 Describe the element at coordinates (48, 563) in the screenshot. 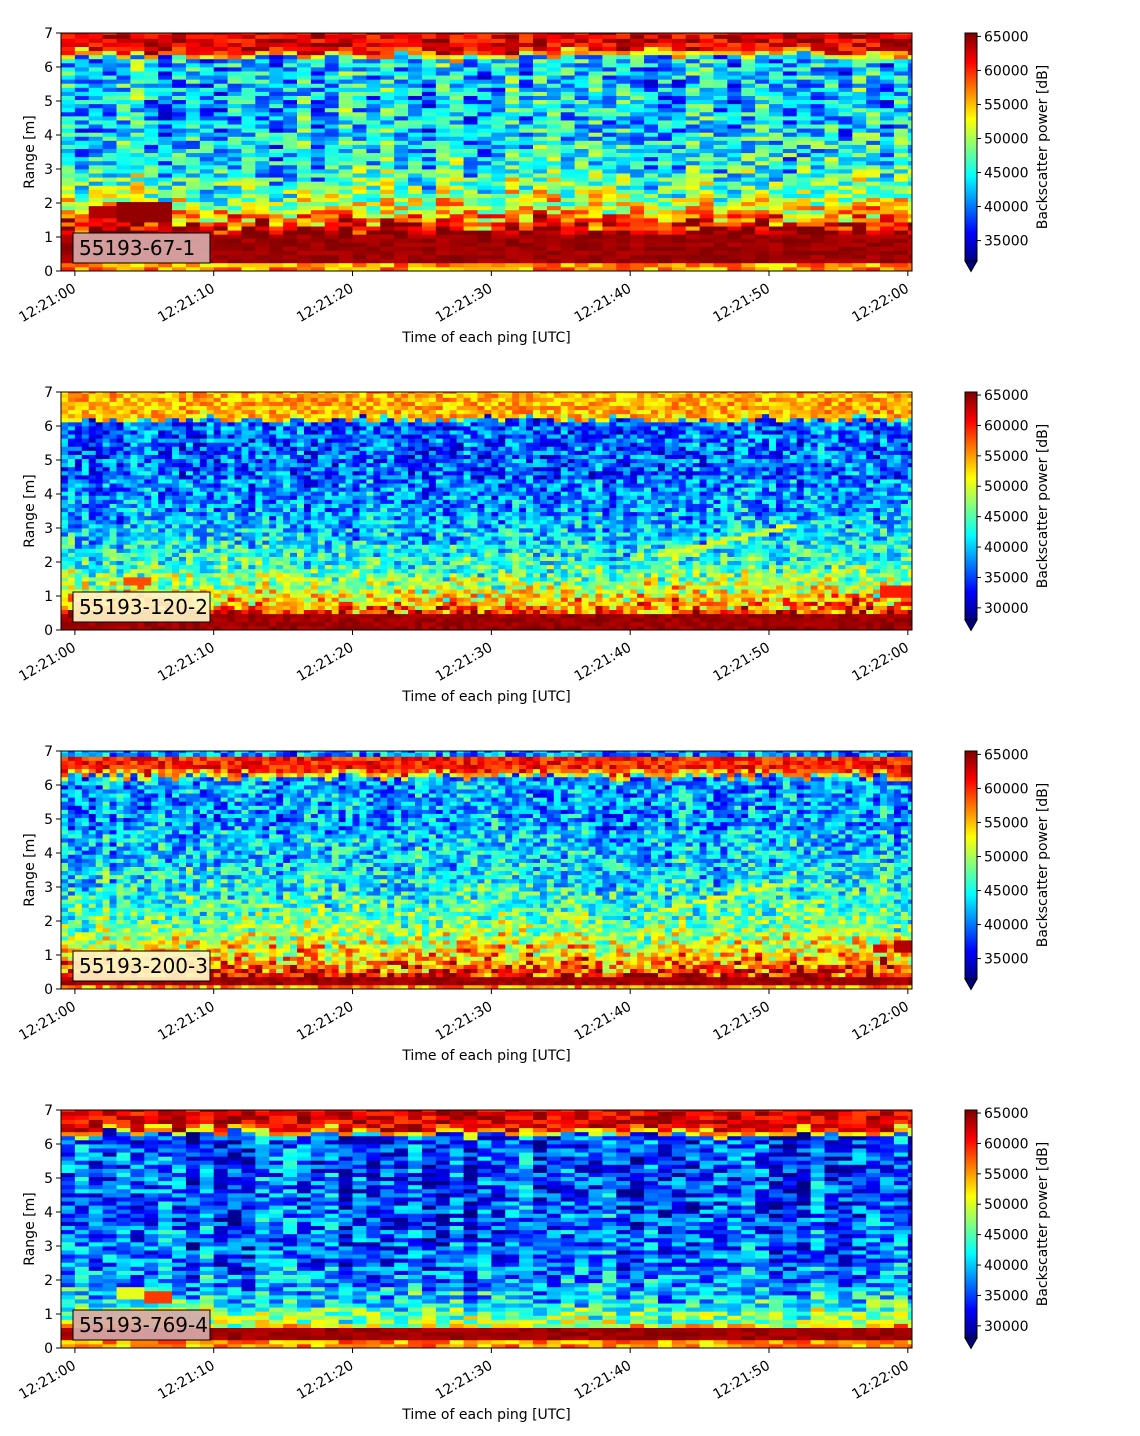

I see `y-tick-label: 2` at that location.